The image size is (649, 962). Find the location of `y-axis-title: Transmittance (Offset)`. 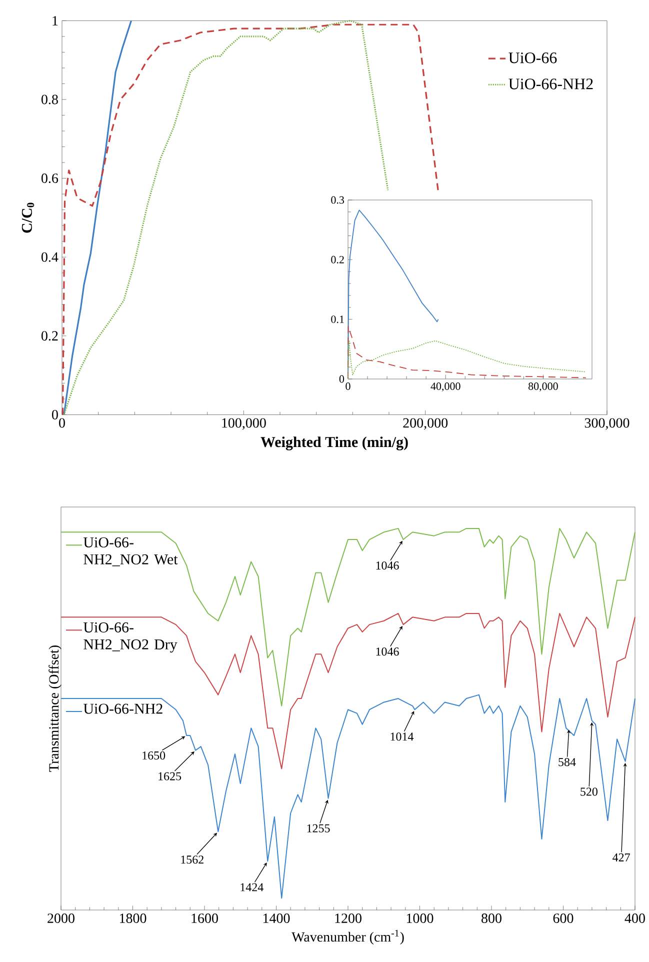

y-axis-title: Transmittance (Offset) is located at coordinates (55, 709).